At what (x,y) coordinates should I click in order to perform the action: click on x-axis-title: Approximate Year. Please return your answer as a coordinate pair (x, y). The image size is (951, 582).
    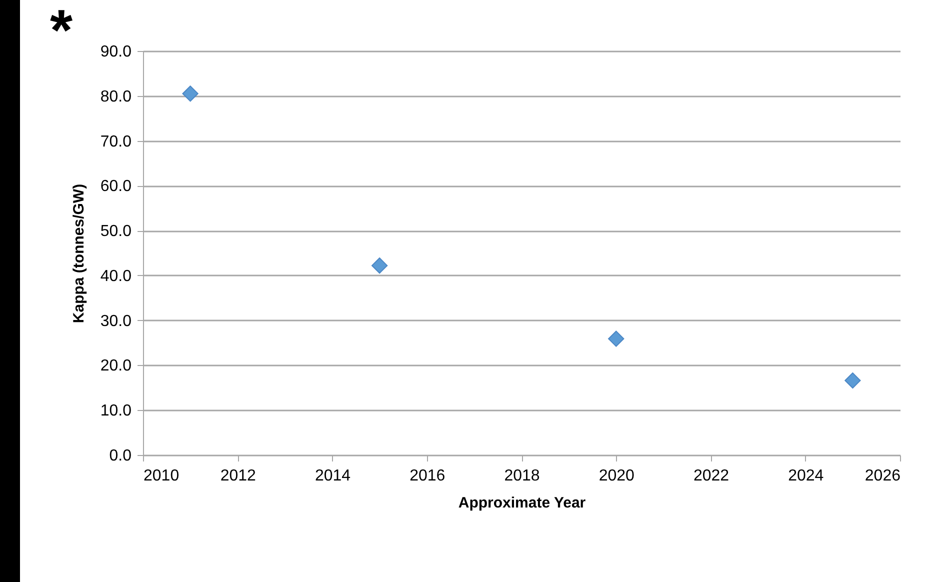
    Looking at the image, I should click on (522, 503).